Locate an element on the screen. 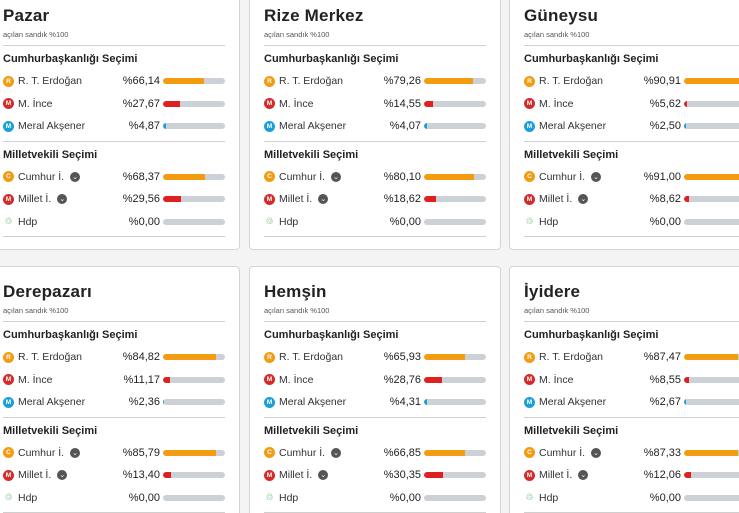  presidential-section-title: Cumhurbaşkanlığı Seçimi is located at coordinates (331, 59).